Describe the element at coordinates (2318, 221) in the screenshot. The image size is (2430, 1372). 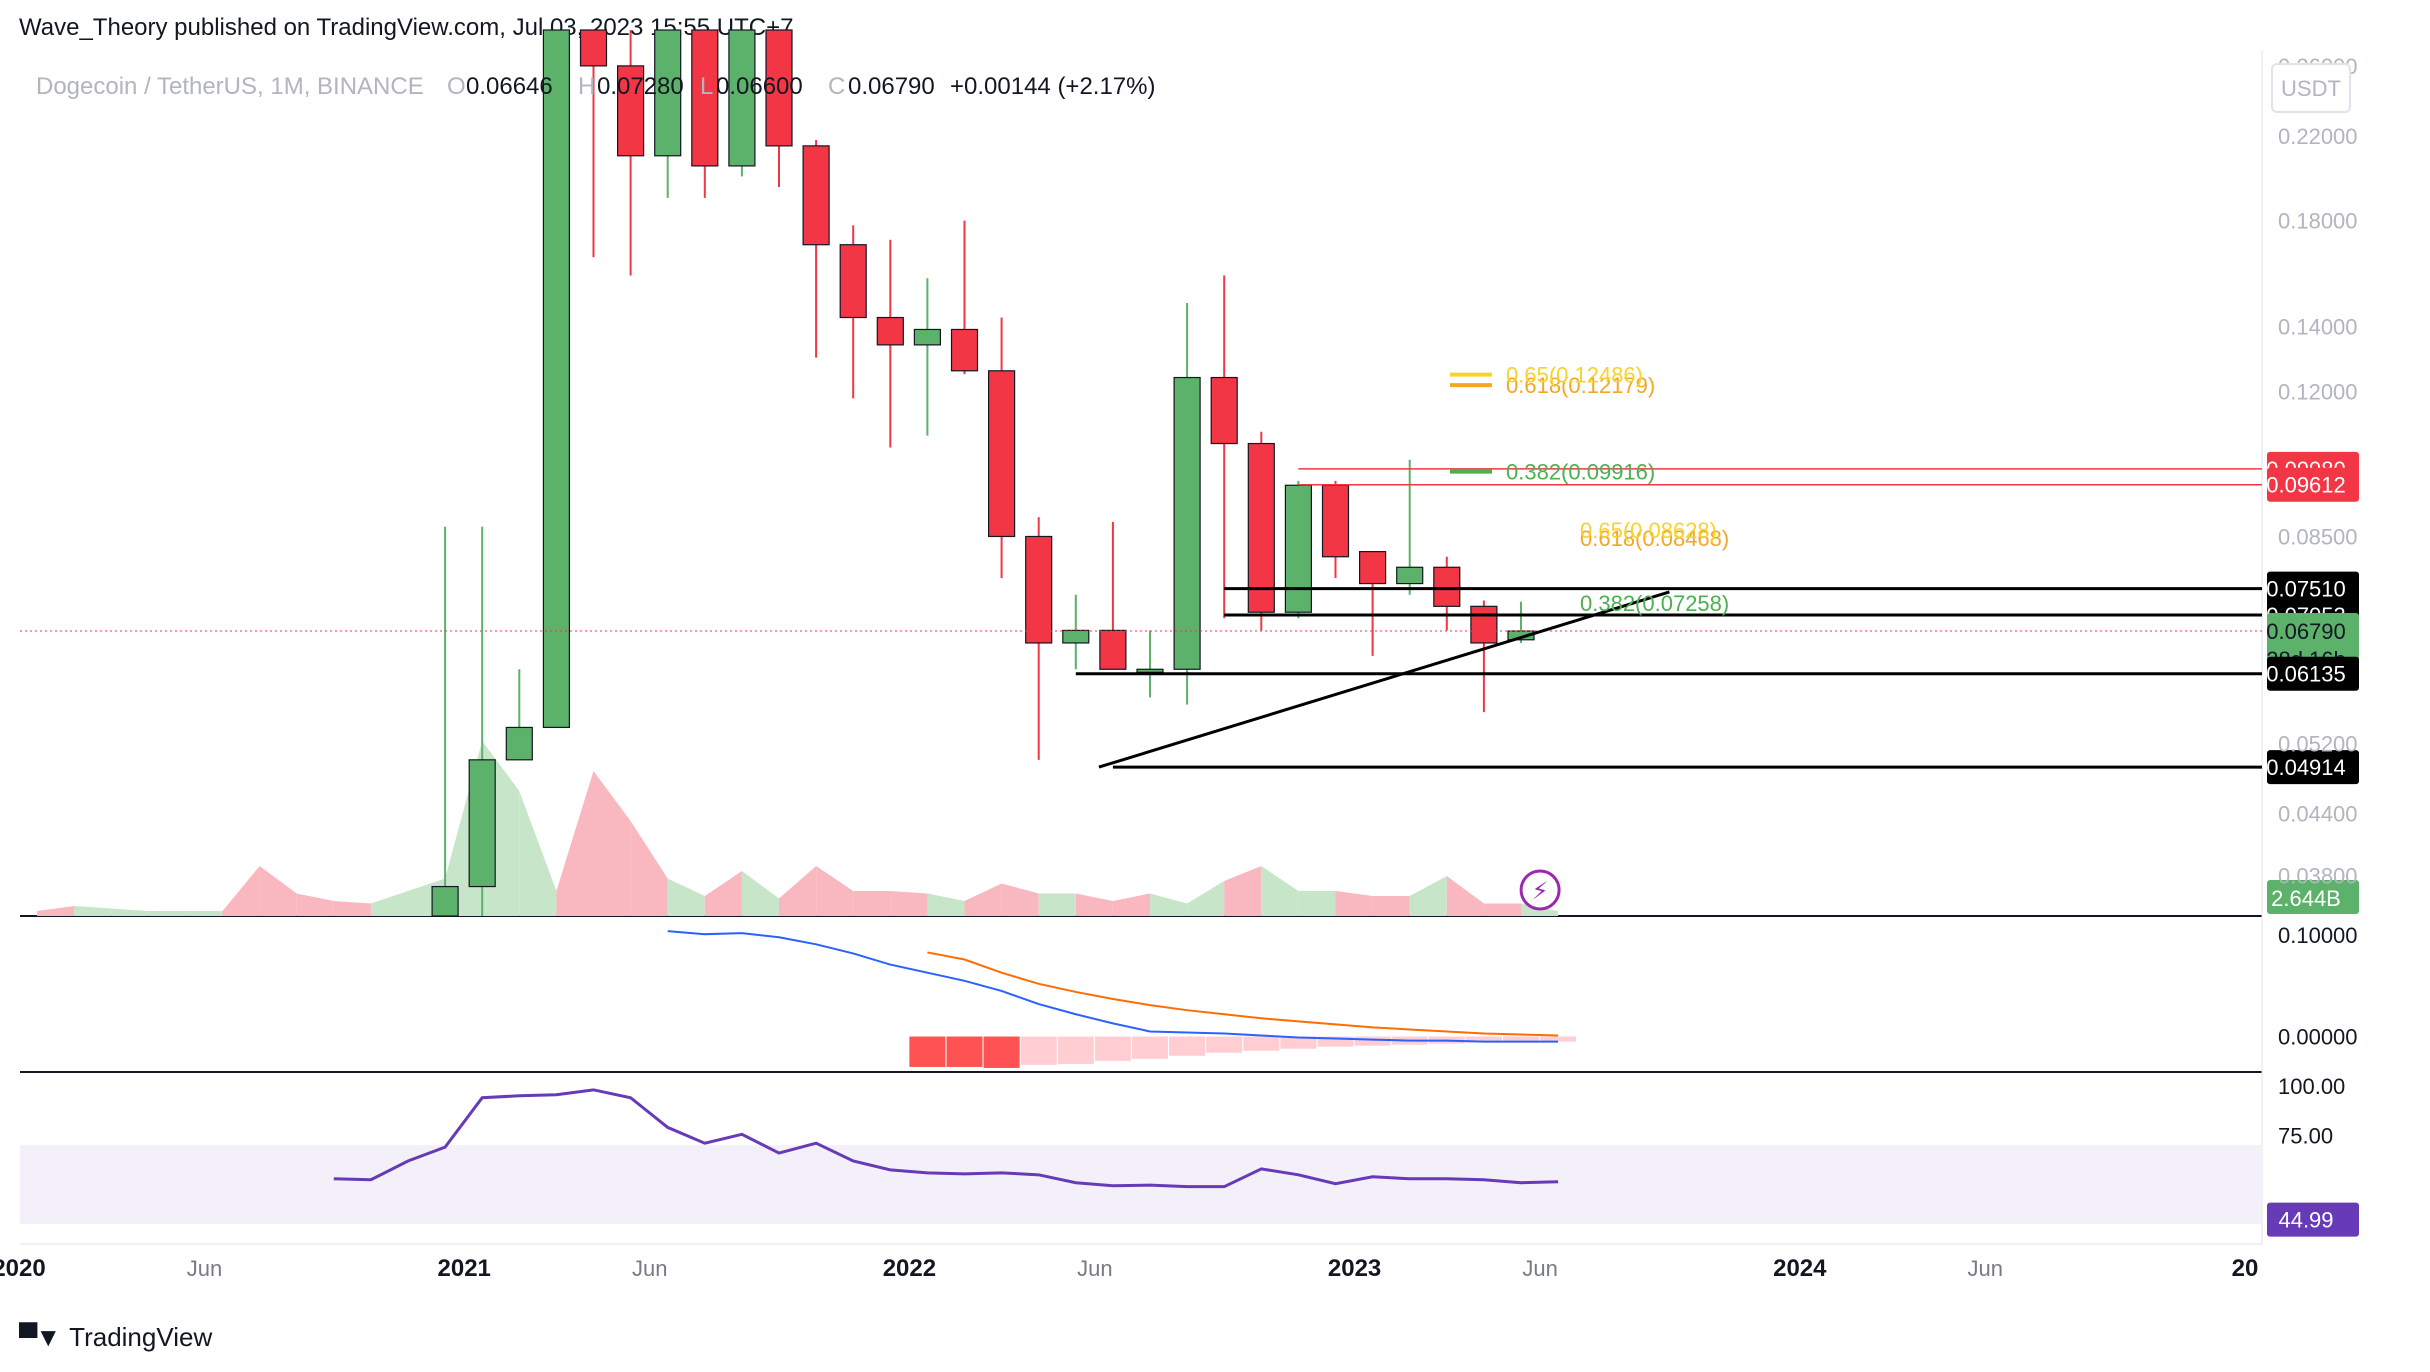
I see `price-tick-label: 0.18000` at that location.